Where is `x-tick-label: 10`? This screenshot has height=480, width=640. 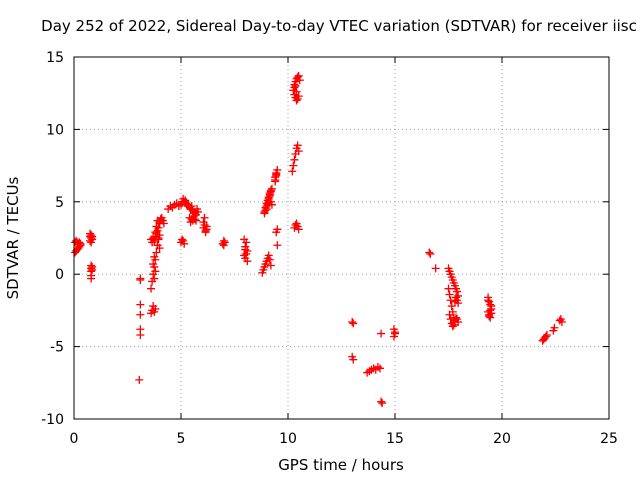
x-tick-label: 10 is located at coordinates (288, 439).